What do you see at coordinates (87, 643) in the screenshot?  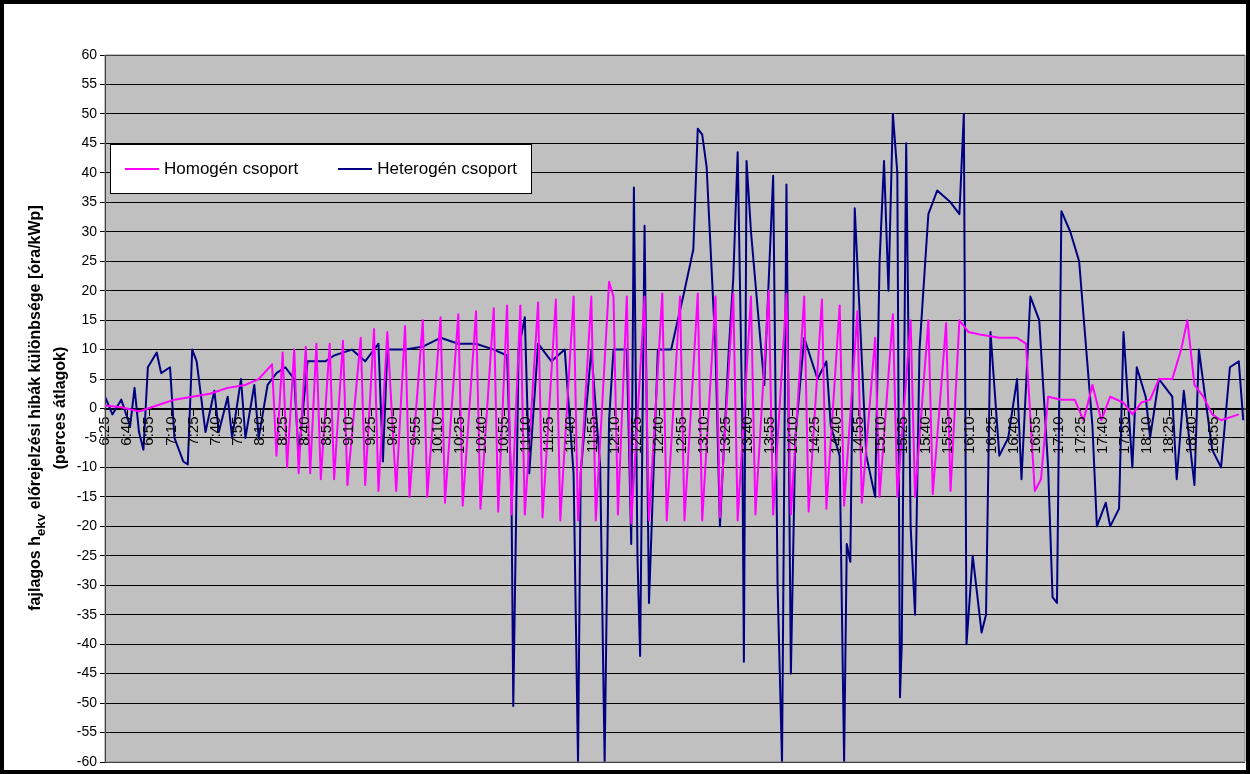 I see `y-tick-label: -40` at bounding box center [87, 643].